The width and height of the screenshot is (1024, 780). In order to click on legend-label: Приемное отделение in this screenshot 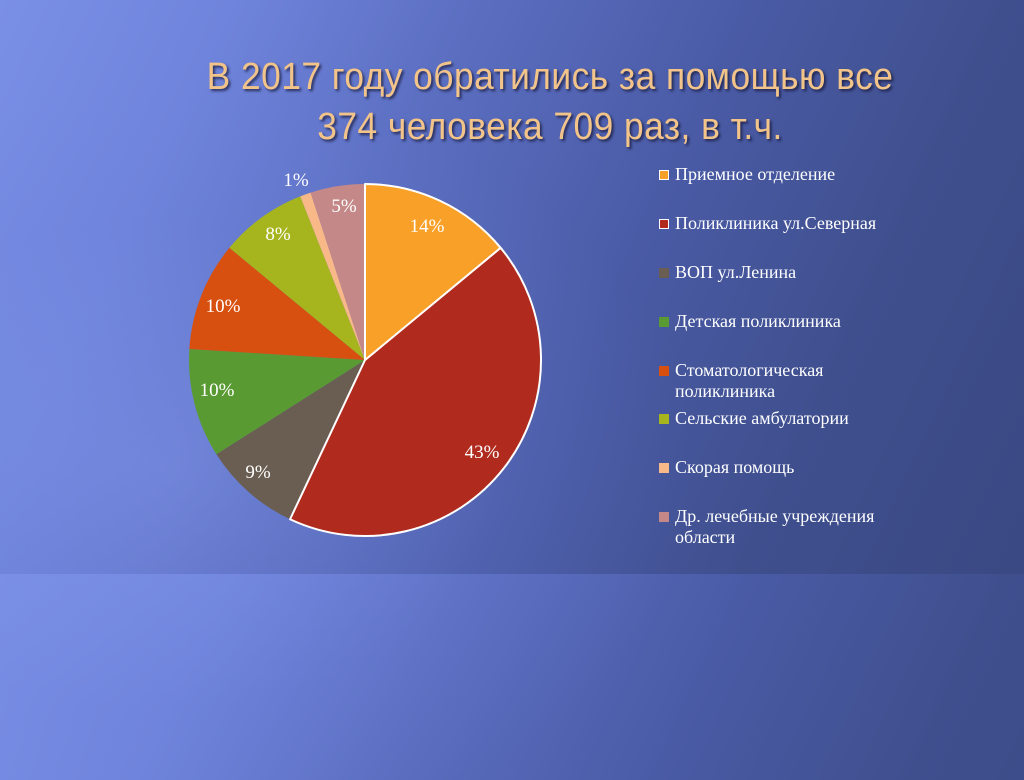, I will do `click(755, 174)`.